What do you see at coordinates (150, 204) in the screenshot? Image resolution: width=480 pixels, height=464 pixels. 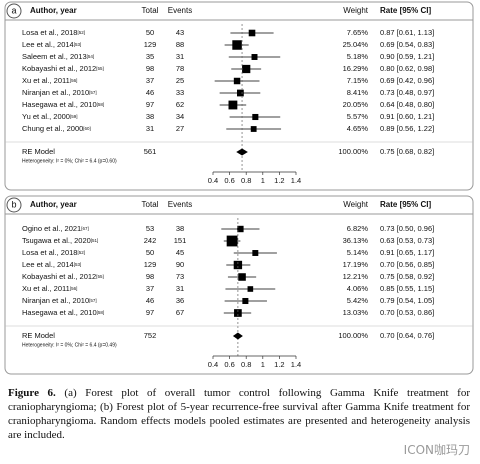 I see `column-header: Total` at bounding box center [150, 204].